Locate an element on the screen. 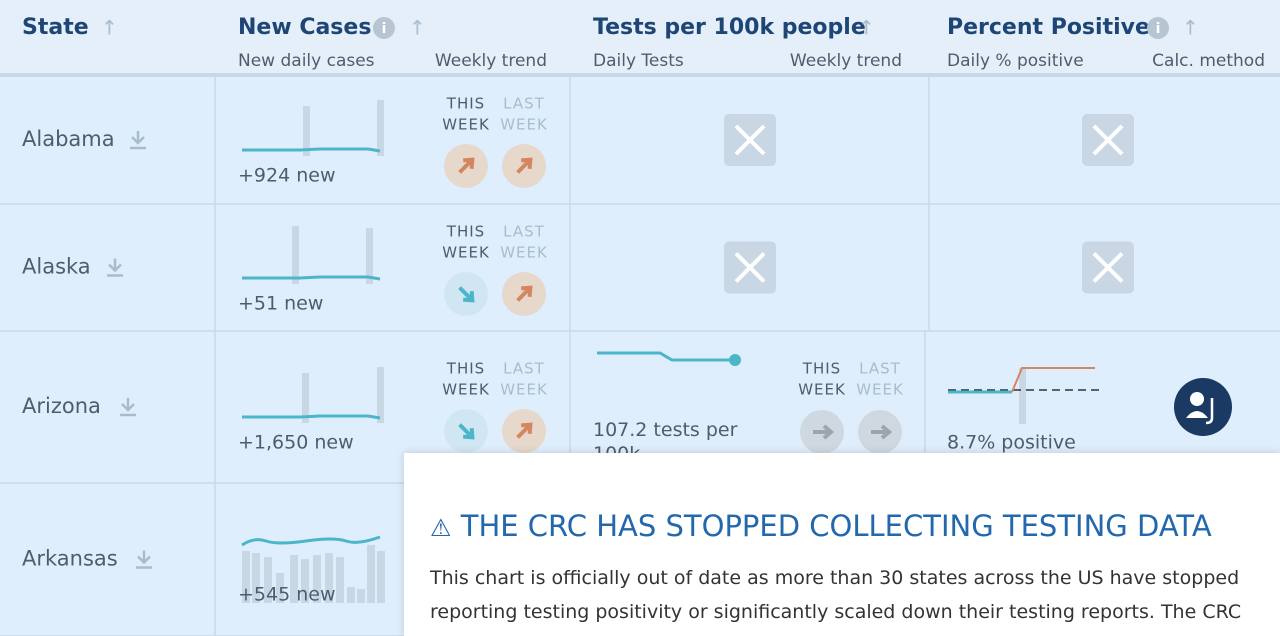 This screenshot has height=636, width=1280. header-border is located at coordinates (640, 75).